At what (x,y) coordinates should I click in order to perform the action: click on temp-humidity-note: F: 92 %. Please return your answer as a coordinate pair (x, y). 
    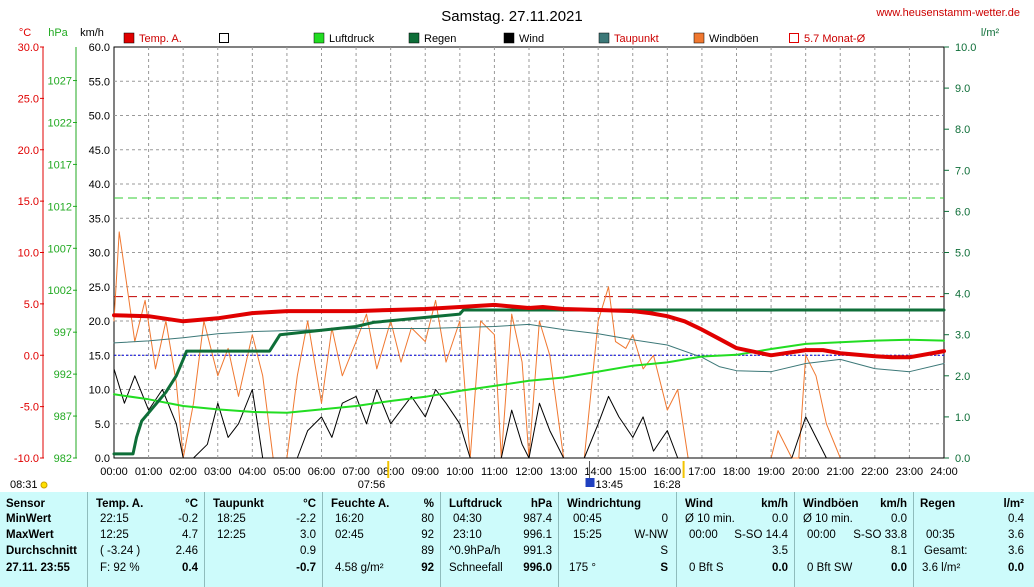
    Looking at the image, I should click on (120, 568).